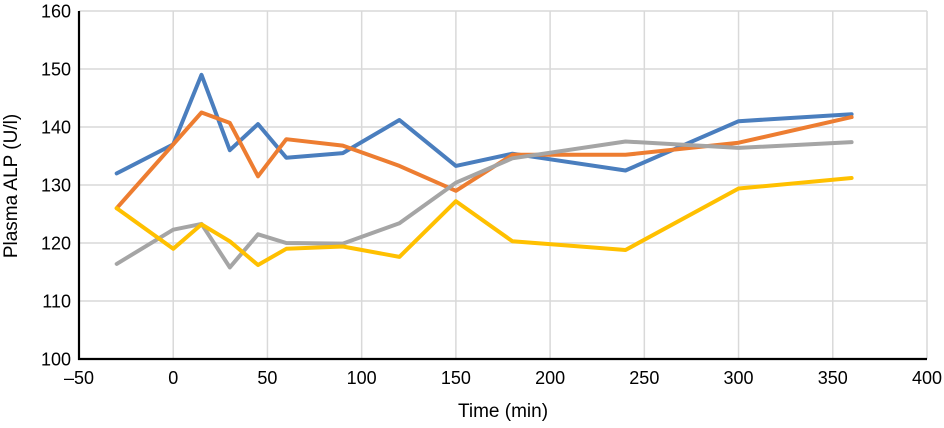 This screenshot has height=428, width=944. I want to click on x-tick-label: 400, so click(927, 378).